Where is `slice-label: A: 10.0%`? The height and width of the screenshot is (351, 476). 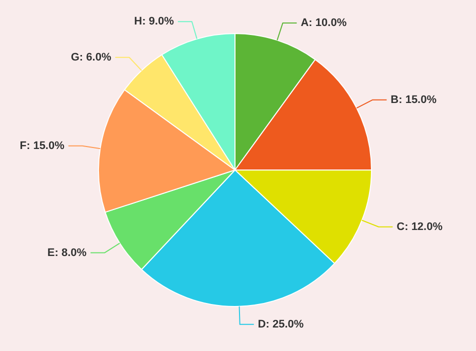 slice-label: A: 10.0% is located at coordinates (323, 23).